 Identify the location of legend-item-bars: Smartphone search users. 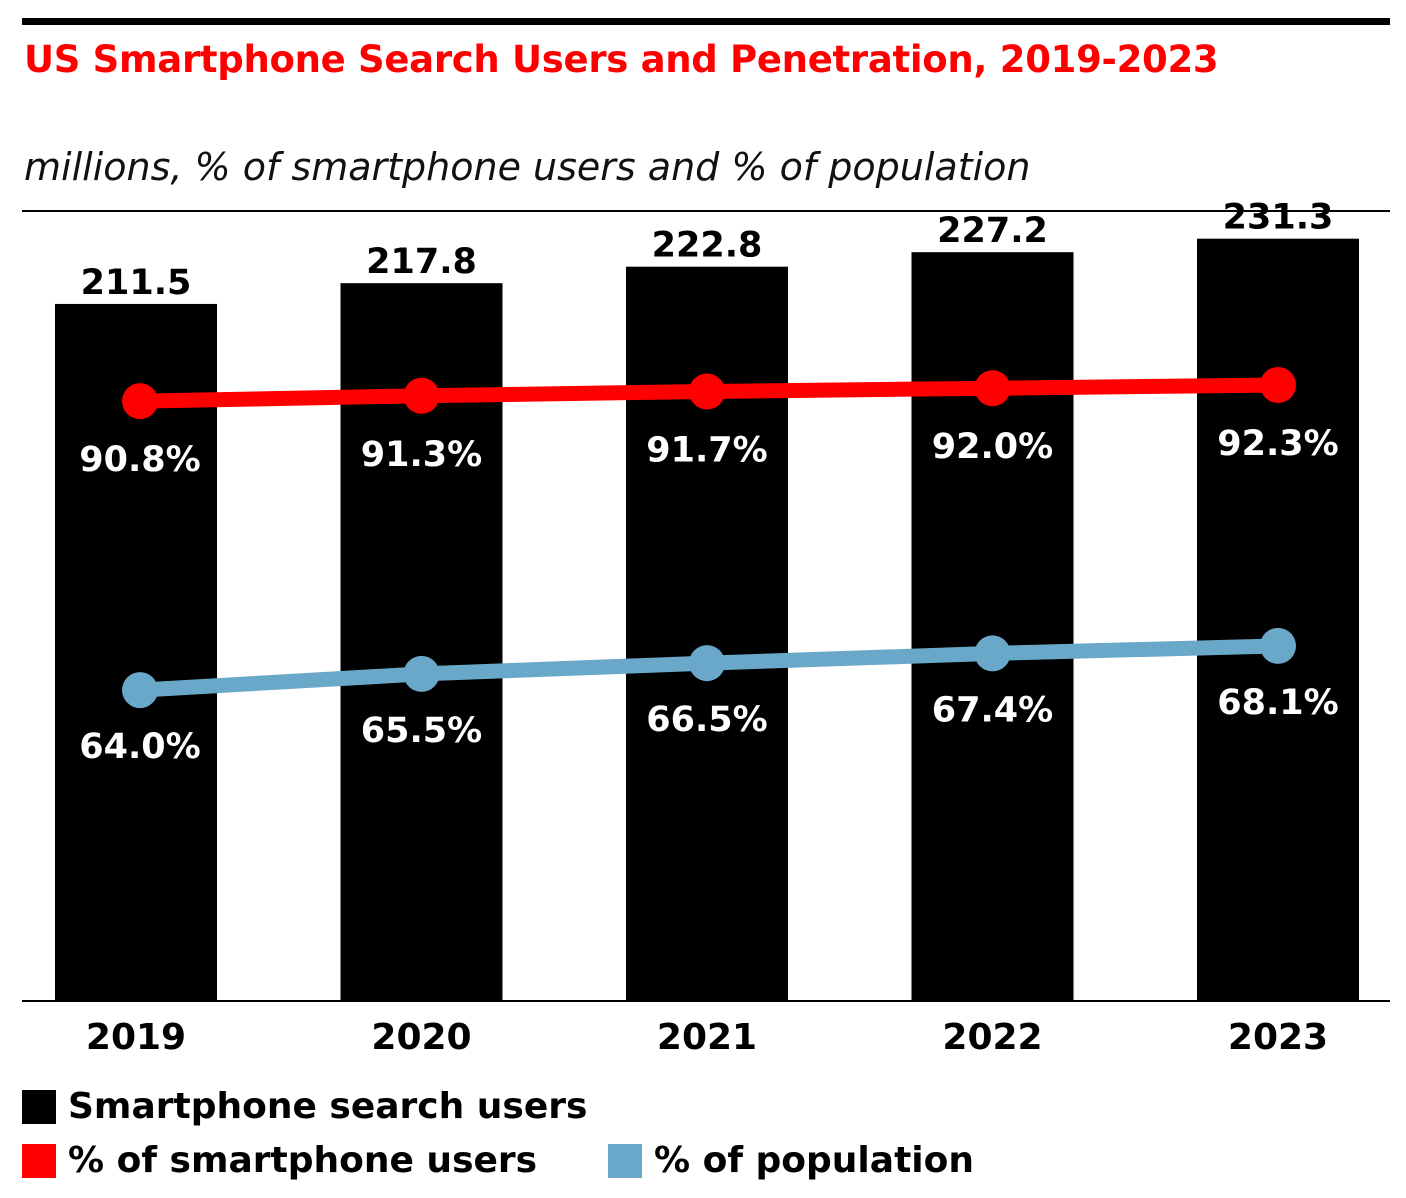
(304, 1106).